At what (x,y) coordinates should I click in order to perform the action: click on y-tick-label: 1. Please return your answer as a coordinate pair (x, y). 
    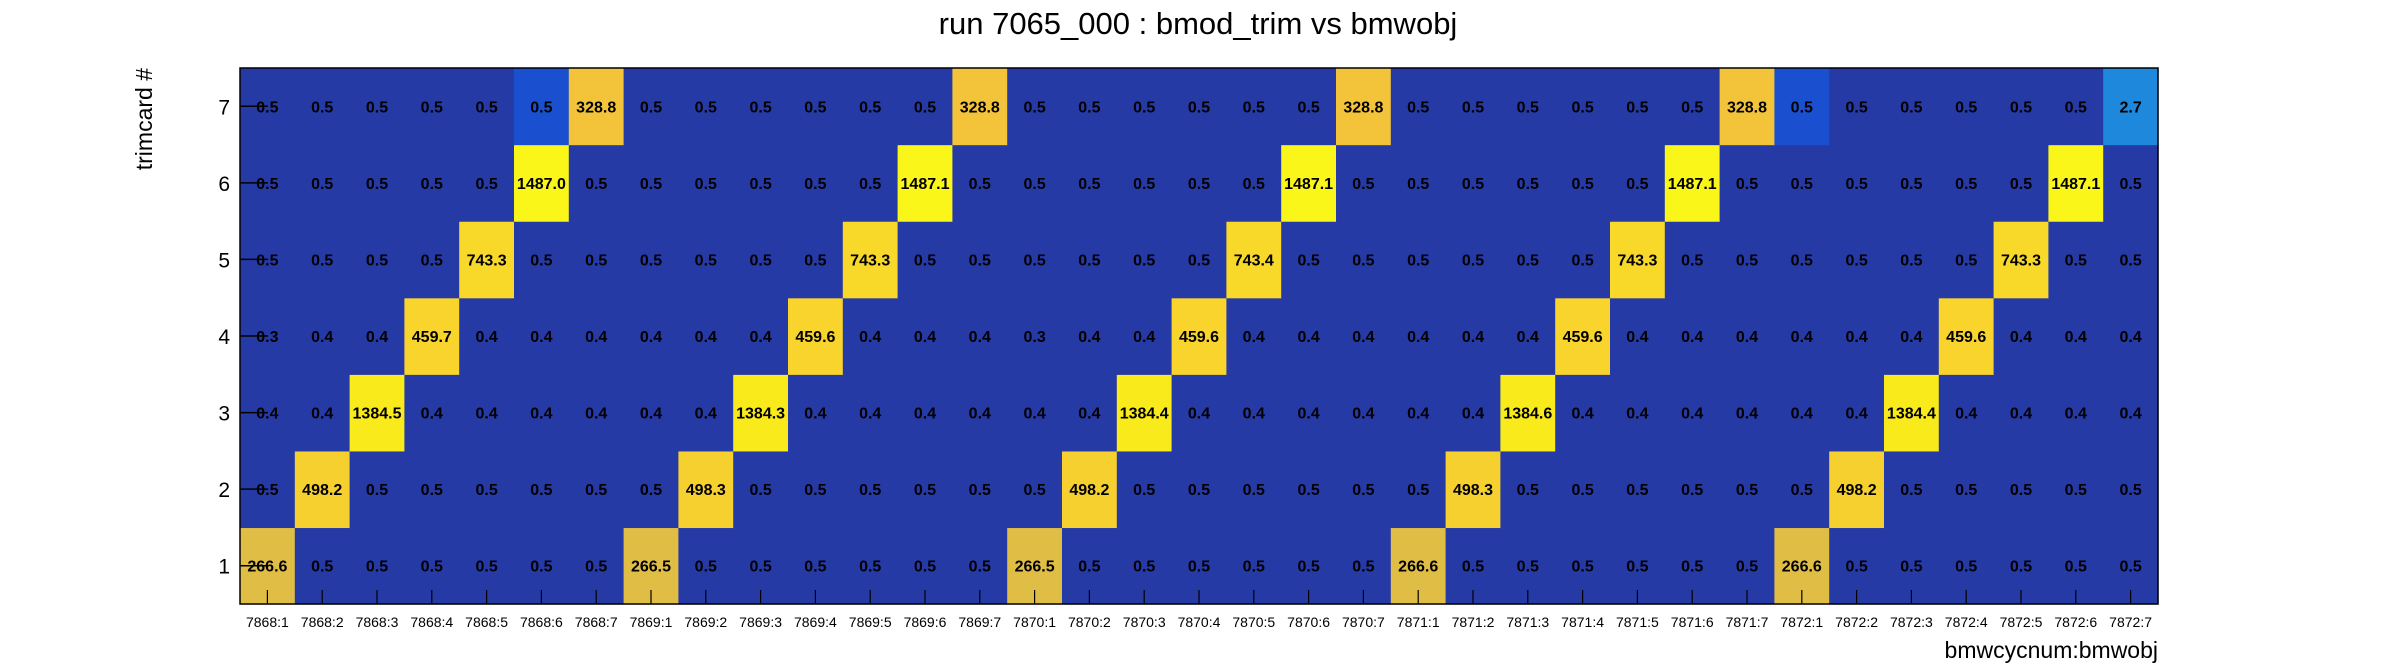
    Looking at the image, I should click on (224, 567).